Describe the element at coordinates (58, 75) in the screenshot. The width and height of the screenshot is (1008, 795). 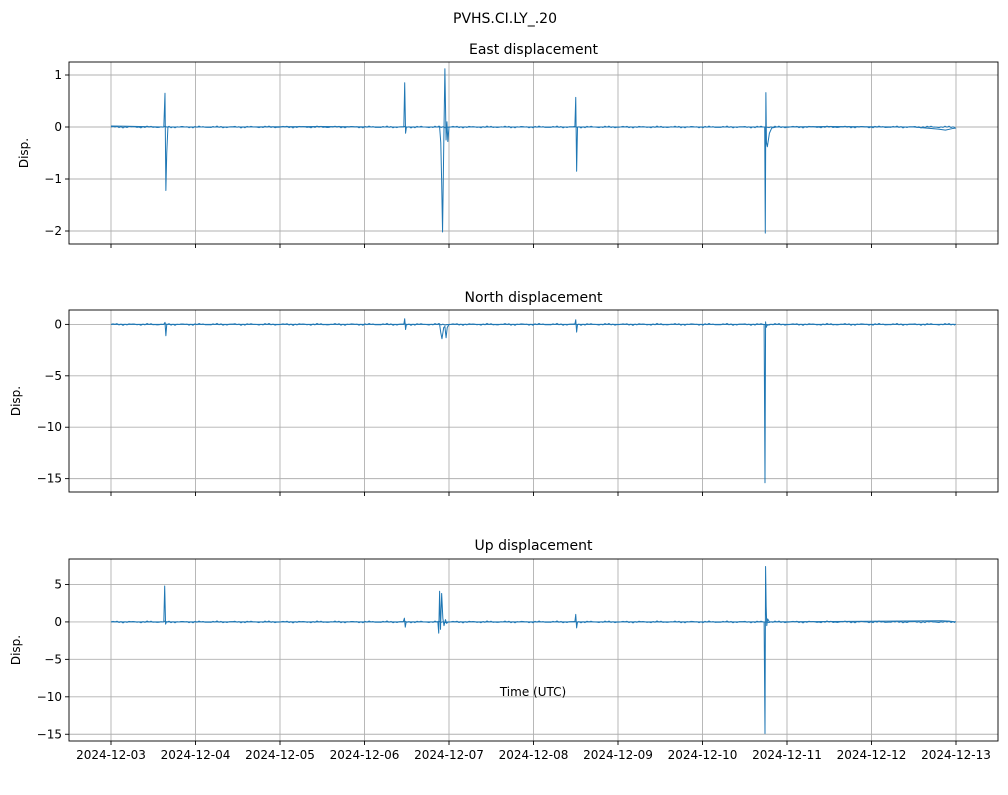
I see `y-tick-label: 1` at that location.